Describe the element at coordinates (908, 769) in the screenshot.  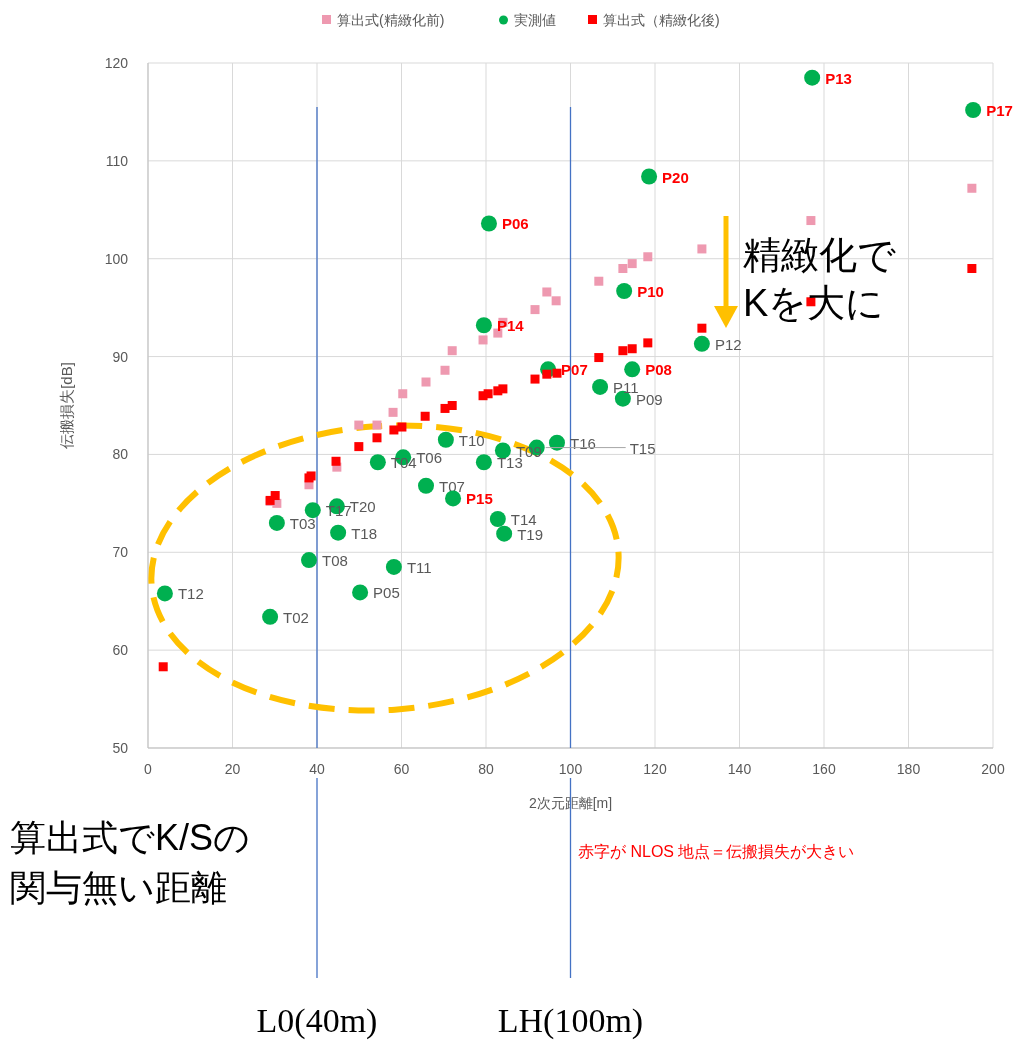
I see `x-tick-label: 180` at that location.